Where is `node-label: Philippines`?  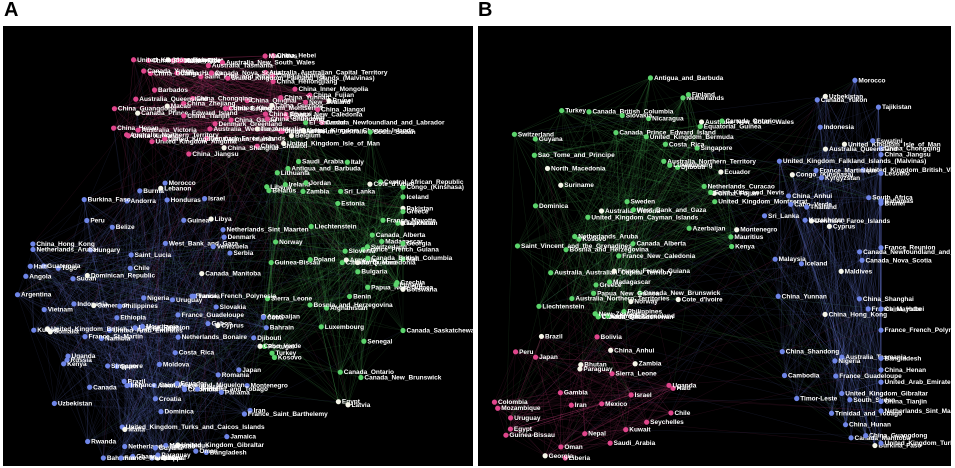 node-label: Philippines is located at coordinates (644, 312).